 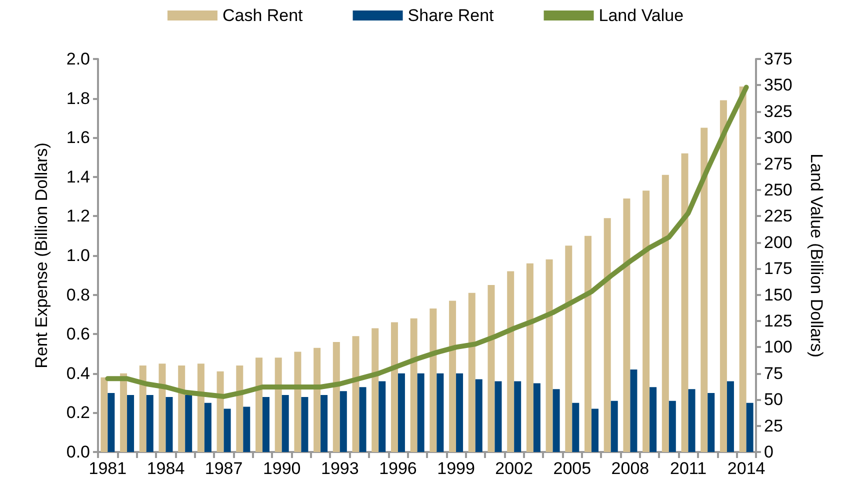 I want to click on y2-tick-label: 250, so click(x=778, y=190).